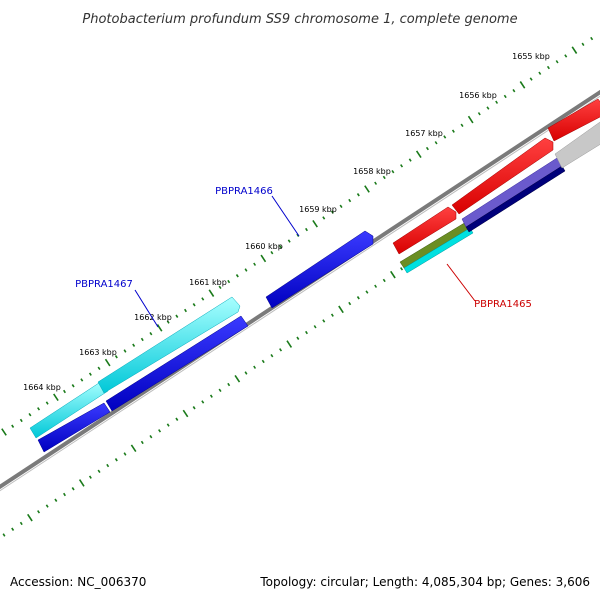 The height and width of the screenshot is (600, 600). I want to click on gene-label-PBPRA1467: PBPRA1467, so click(104, 284).